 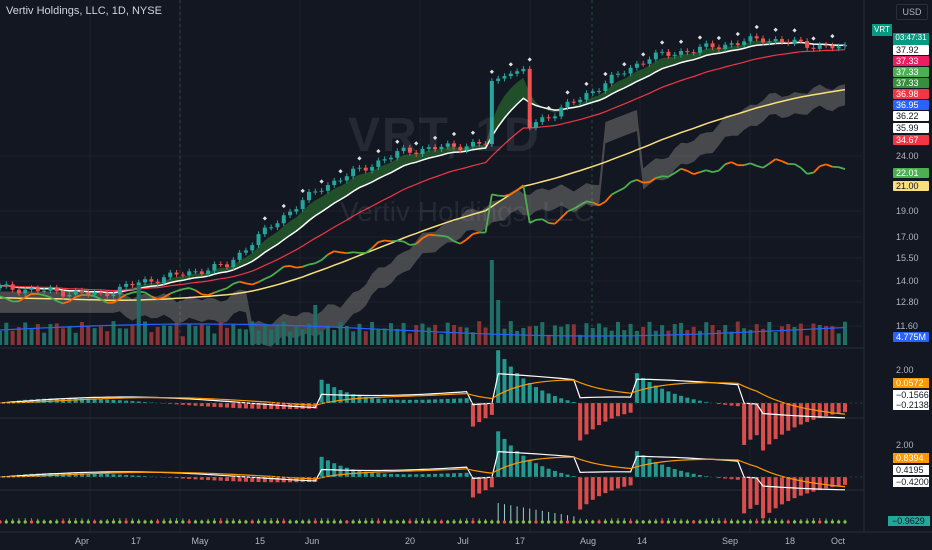 What do you see at coordinates (907, 94) in the screenshot?
I see `price-tag-label: 36.98` at bounding box center [907, 94].